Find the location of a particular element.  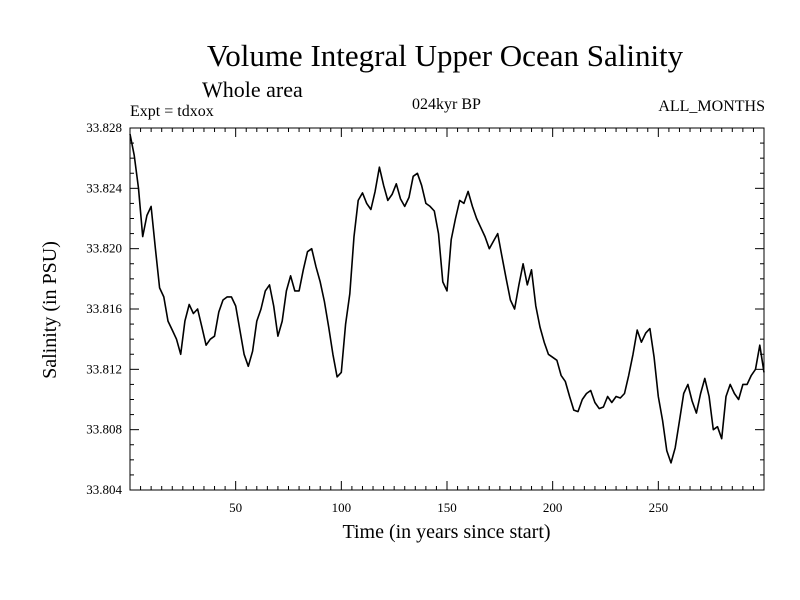

y-tick-label: 33.804 is located at coordinates (104, 489).